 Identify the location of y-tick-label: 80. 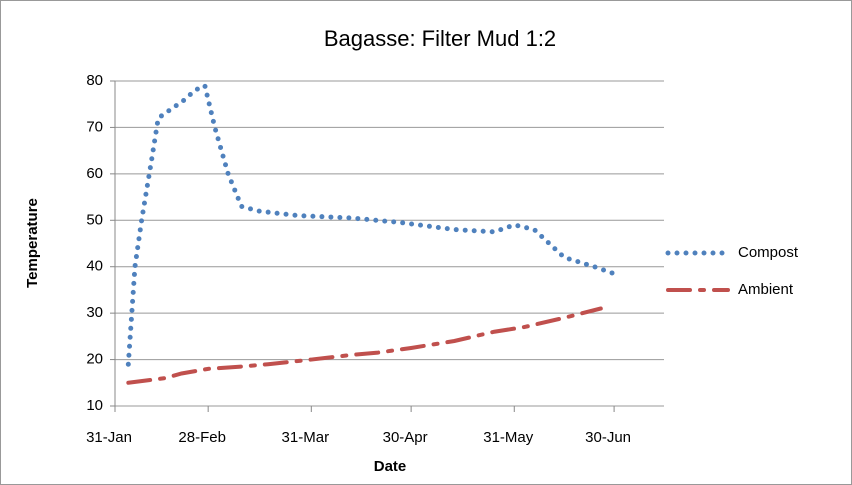
(94, 80).